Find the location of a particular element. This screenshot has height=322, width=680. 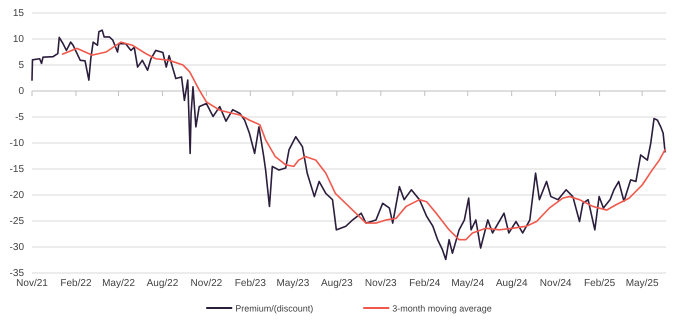

legend-label: Premium/(discount) is located at coordinates (274, 309).